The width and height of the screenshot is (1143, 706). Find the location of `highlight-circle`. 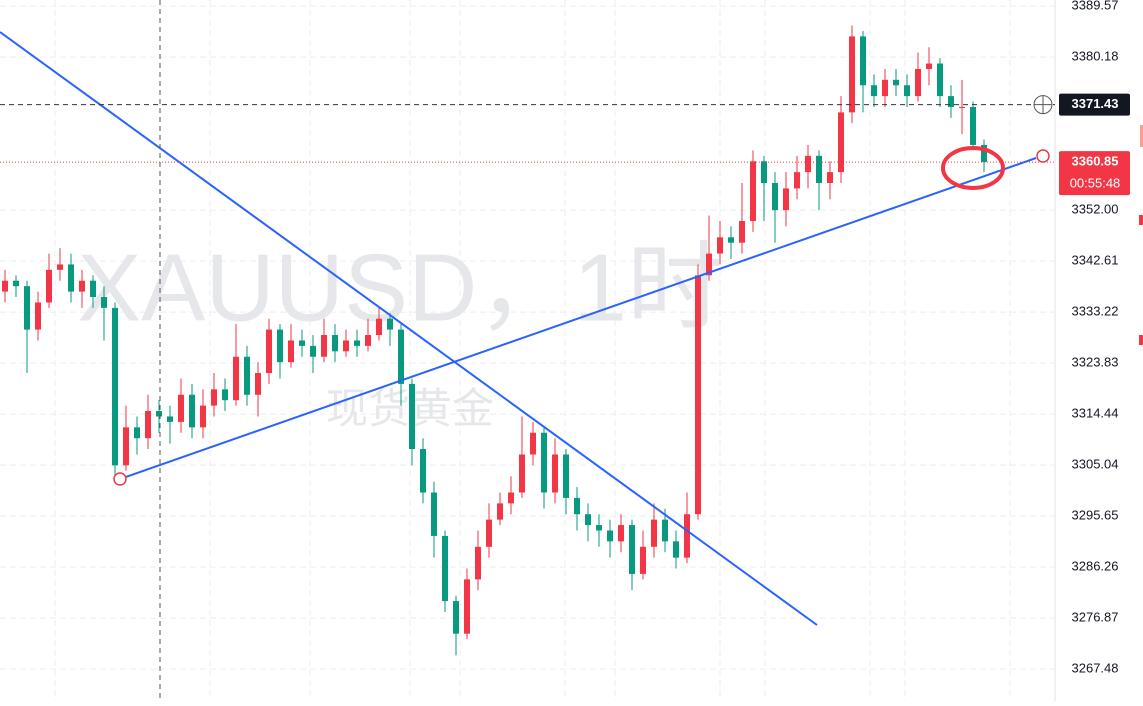

highlight-circle is located at coordinates (973, 168).